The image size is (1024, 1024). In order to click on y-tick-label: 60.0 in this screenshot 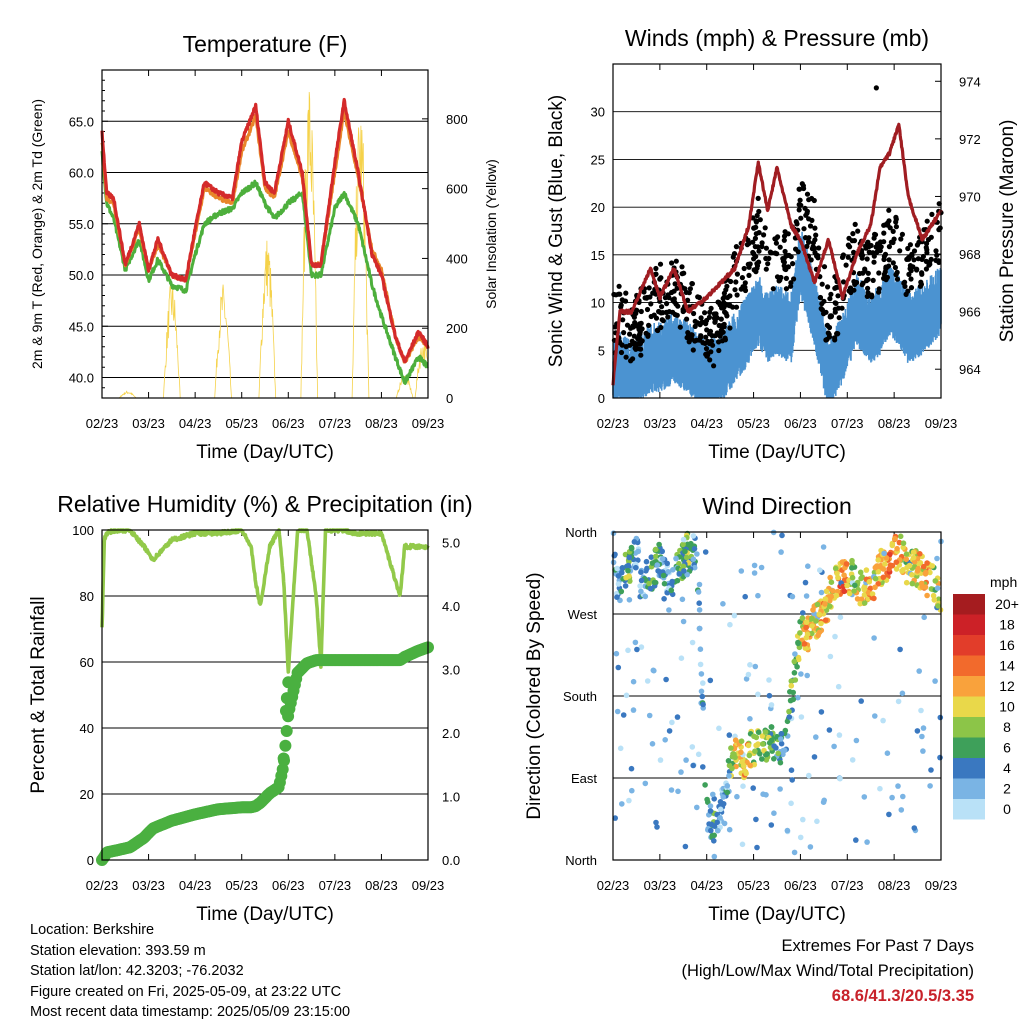, I will do `click(81, 173)`.